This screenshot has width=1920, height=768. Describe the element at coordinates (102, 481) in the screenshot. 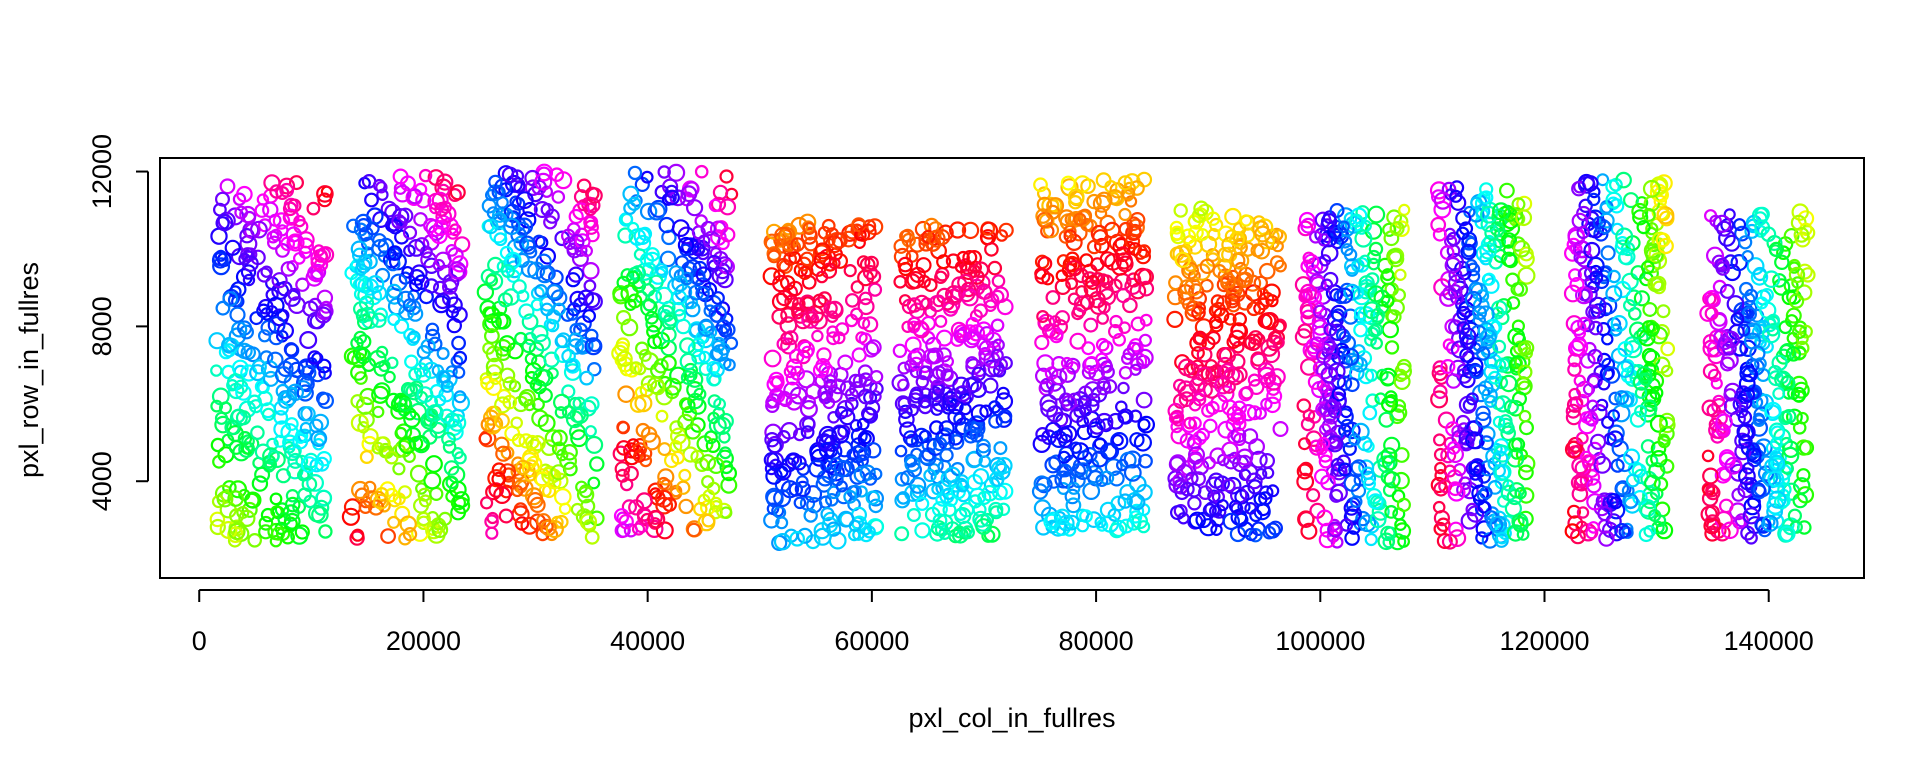

I see `y-tick-label: 4000` at that location.